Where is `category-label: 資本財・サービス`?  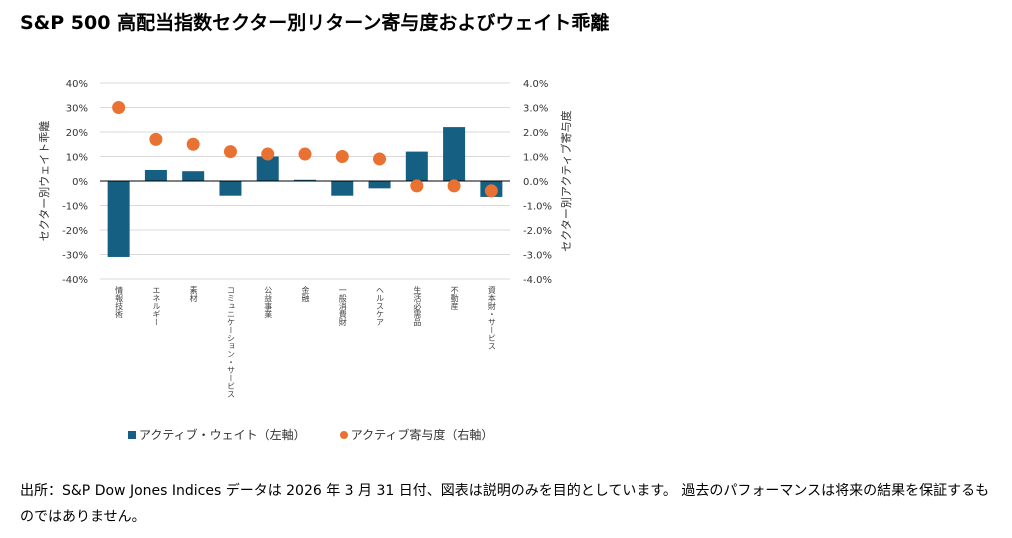 category-label: 資本財・サービス is located at coordinates (492, 318).